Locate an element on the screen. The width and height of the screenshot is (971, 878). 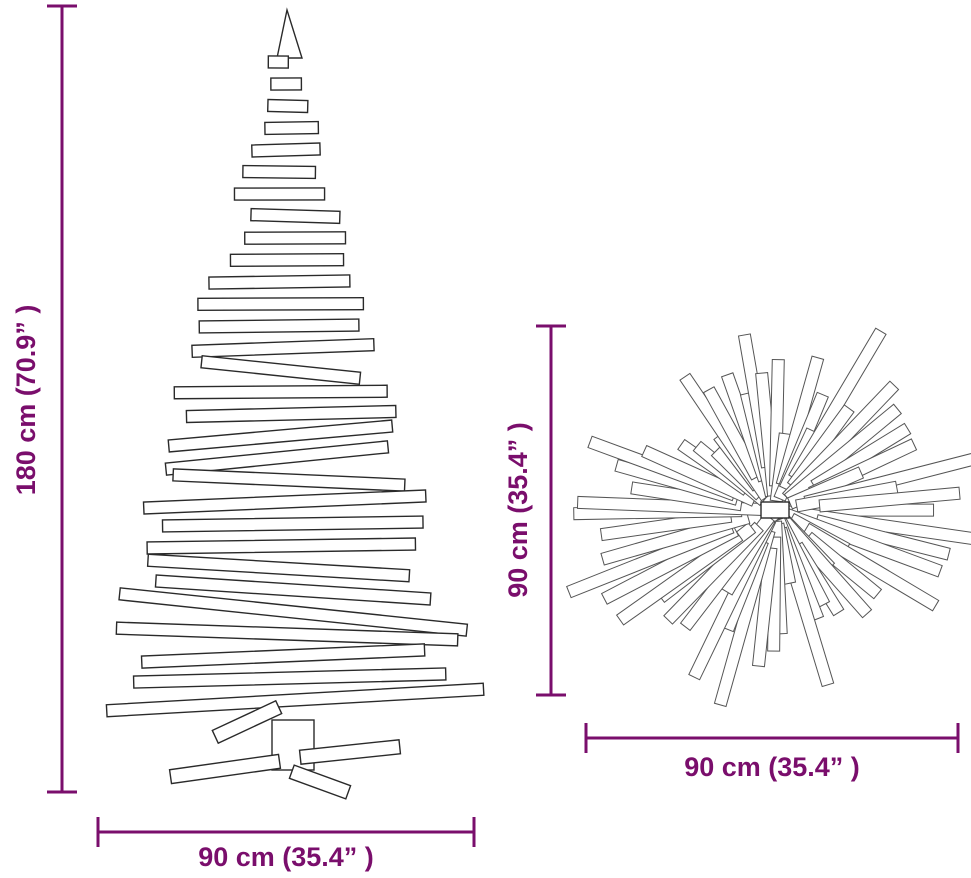
tree-top is located at coordinates (289, 33).